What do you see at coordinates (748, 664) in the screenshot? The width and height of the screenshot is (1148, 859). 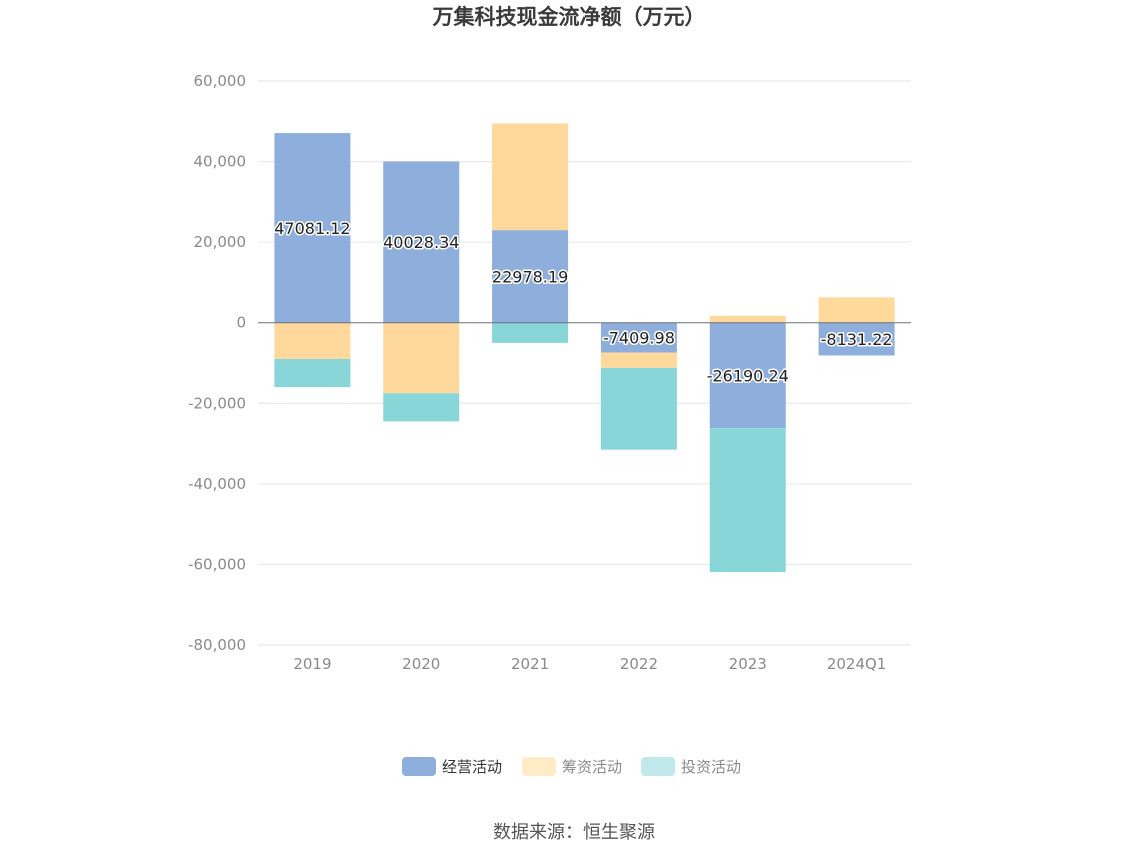 I see `x-tick-label: 2023` at bounding box center [748, 664].